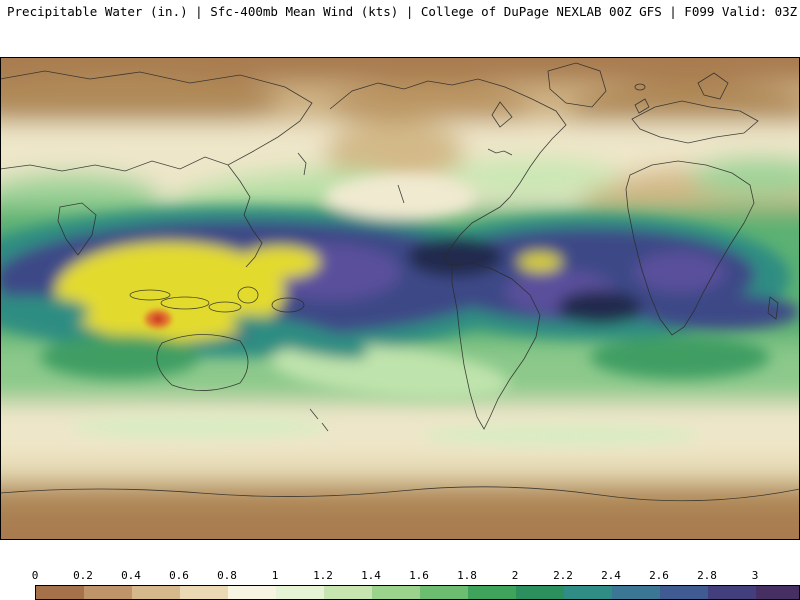 Image resolution: width=800 pixels, height=600 pixels. Describe the element at coordinates (179, 575) in the screenshot. I see `colorbar-tick-label: 0.6` at that location.